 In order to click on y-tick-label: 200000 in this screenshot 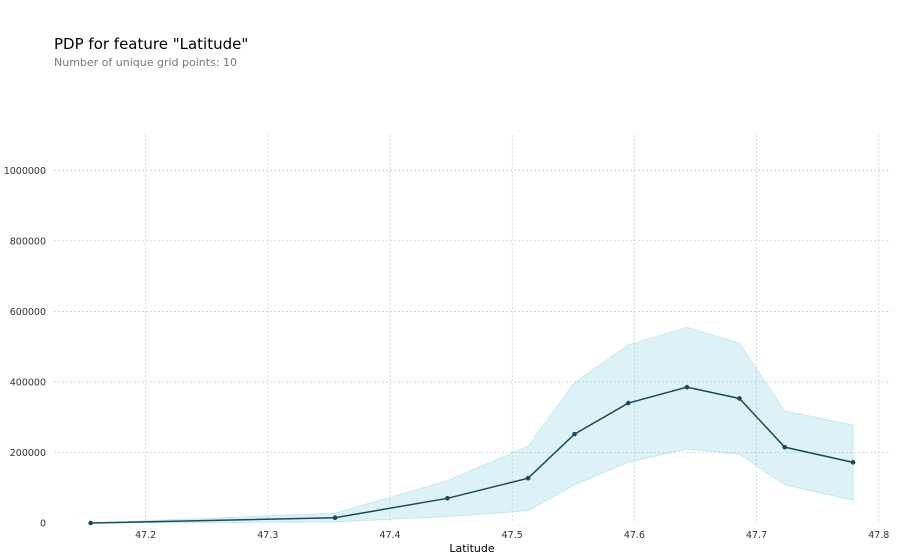, I will do `click(28, 453)`.